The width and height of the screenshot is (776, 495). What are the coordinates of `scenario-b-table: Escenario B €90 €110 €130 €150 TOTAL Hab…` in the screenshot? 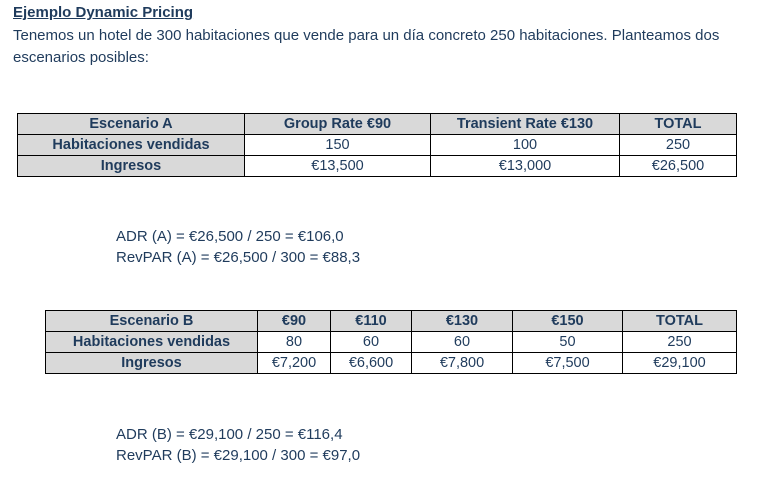 It's located at (391, 342).